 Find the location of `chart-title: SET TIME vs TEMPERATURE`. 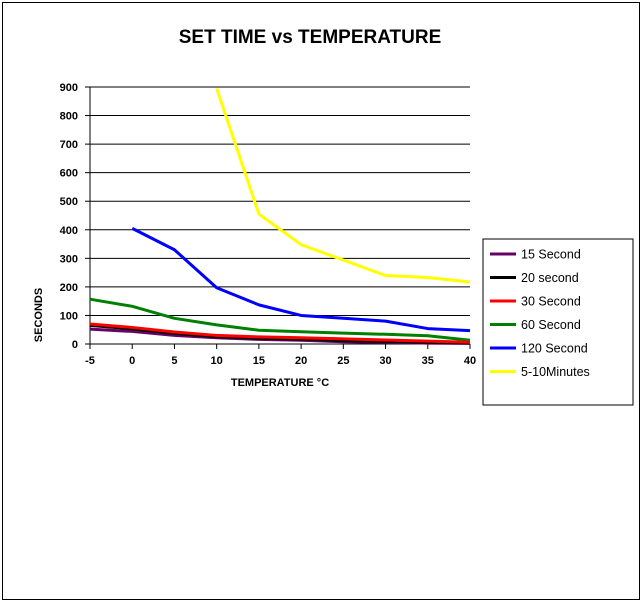

chart-title: SET TIME vs TEMPERATURE is located at coordinates (310, 37).